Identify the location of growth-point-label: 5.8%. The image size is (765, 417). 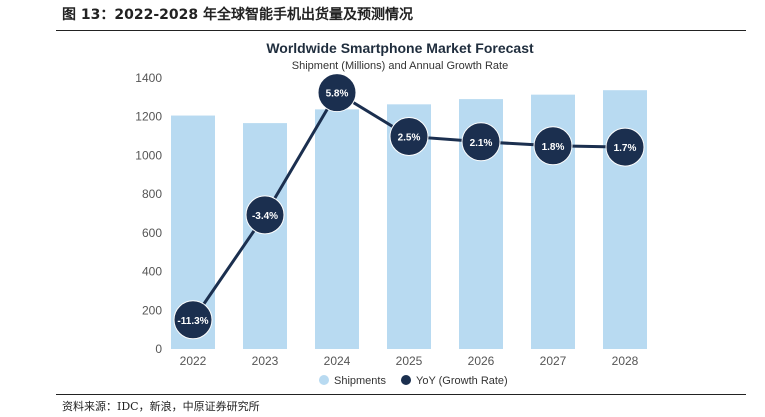
(337, 94).